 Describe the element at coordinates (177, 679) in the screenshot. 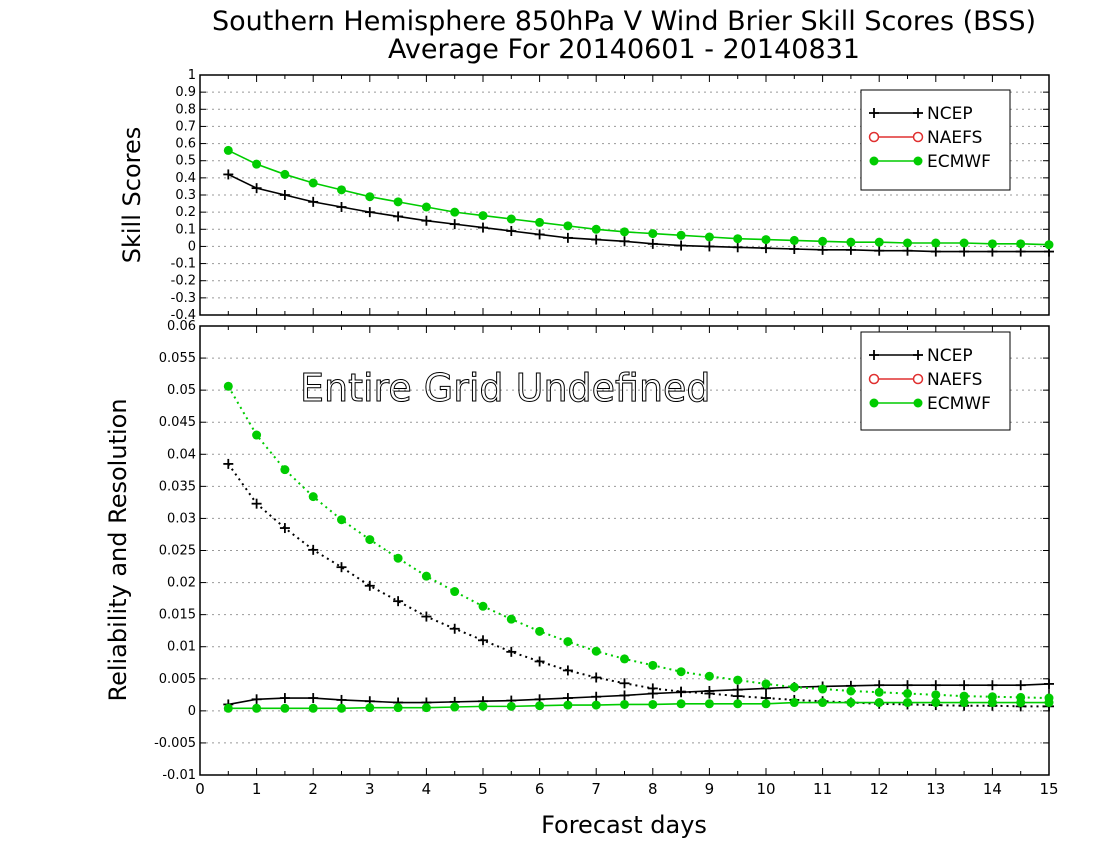

I see `y-tick-label: 0.005` at that location.